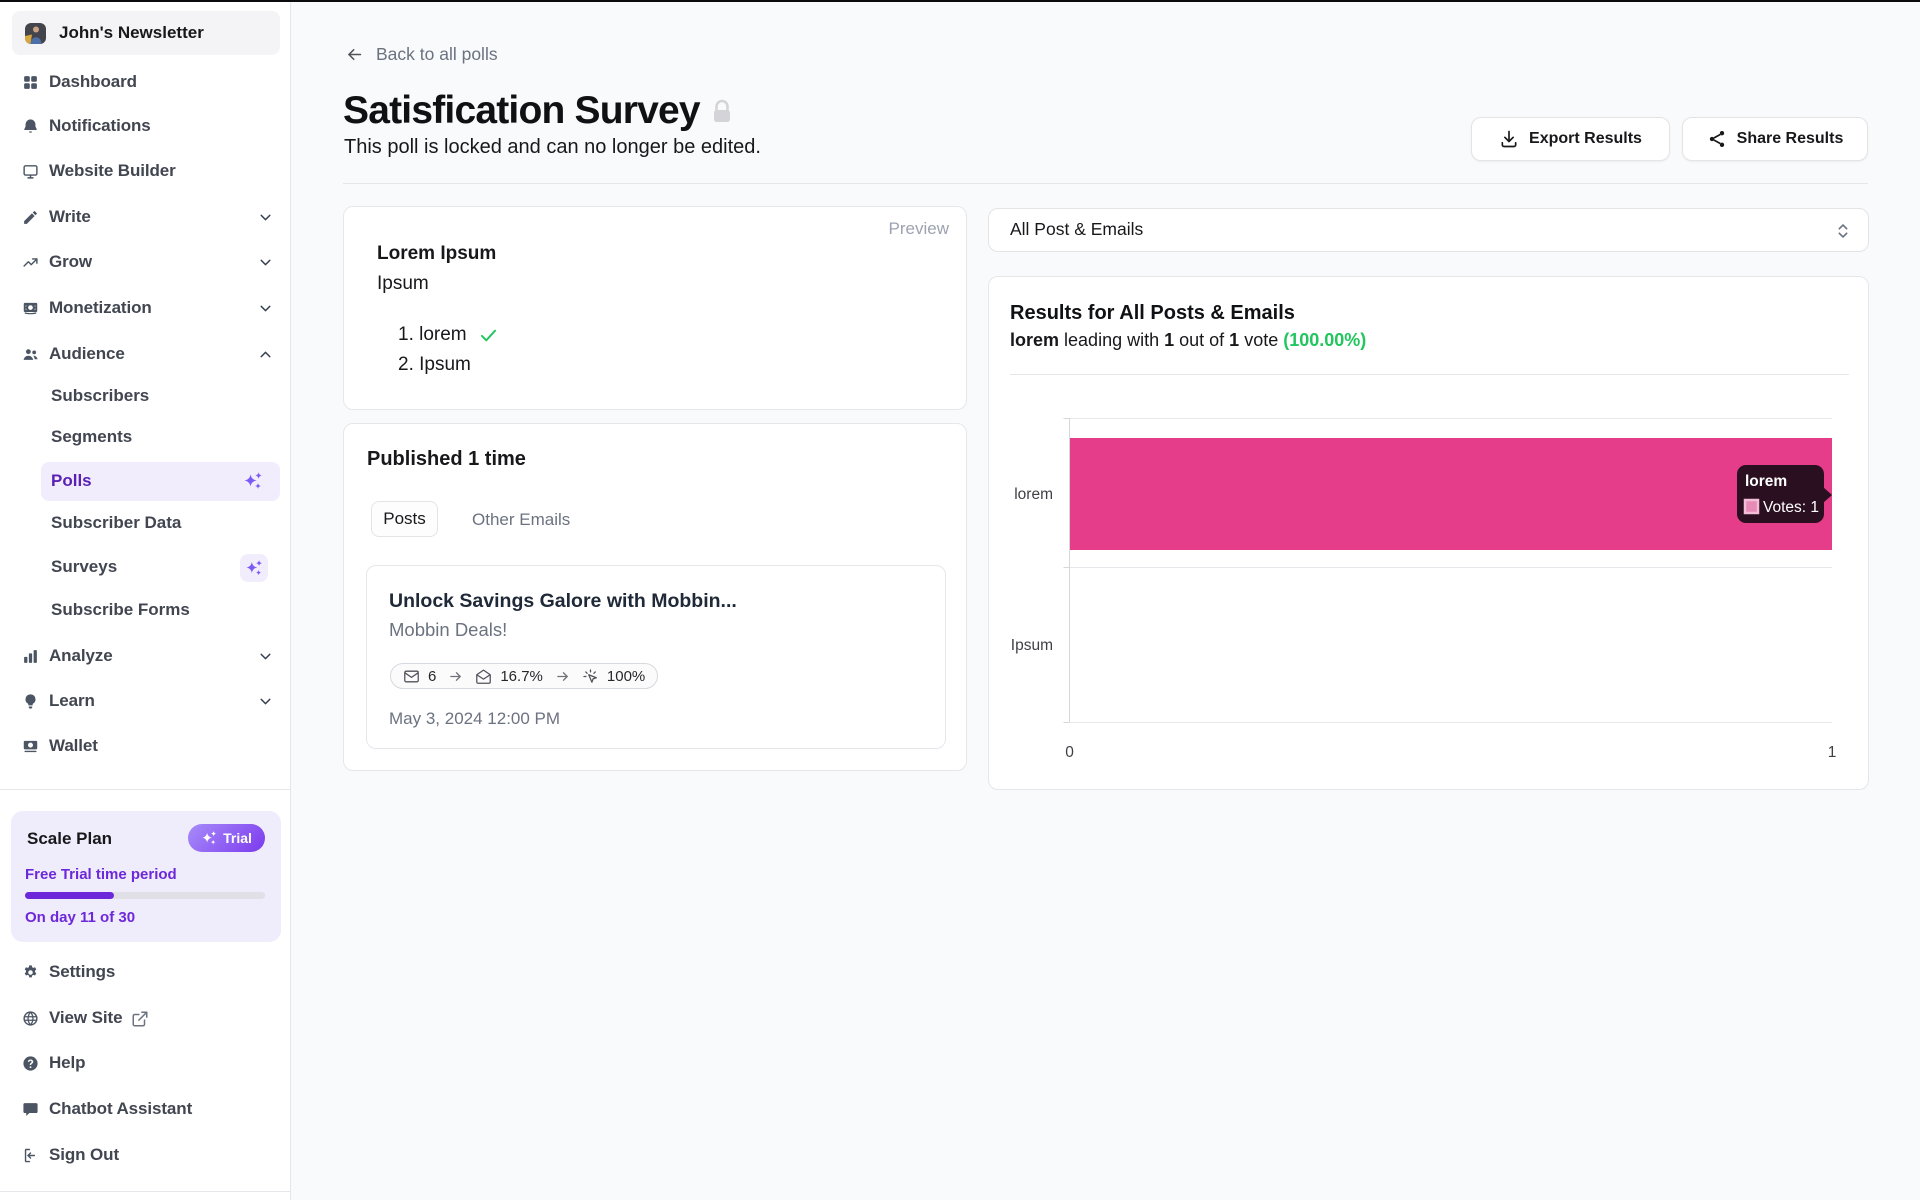 This screenshot has height=1200, width=1920. What do you see at coordinates (1832, 752) in the screenshot?
I see `svg-text: 1` at bounding box center [1832, 752].